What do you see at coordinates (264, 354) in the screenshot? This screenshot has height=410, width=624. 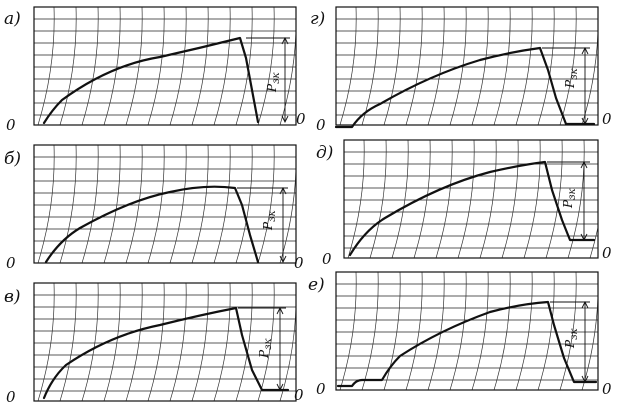 I see `panel-v-dim-label: Р` at bounding box center [264, 354].